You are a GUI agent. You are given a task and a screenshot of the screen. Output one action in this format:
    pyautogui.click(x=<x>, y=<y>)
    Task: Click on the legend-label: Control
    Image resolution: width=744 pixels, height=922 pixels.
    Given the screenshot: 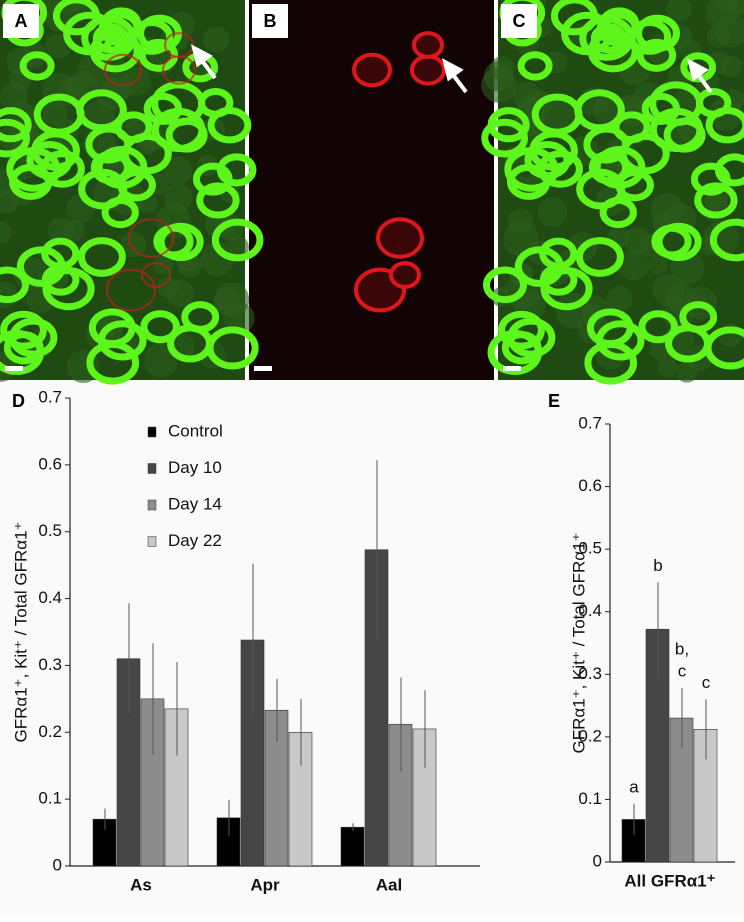 What is the action you would take?
    pyautogui.click(x=195, y=430)
    